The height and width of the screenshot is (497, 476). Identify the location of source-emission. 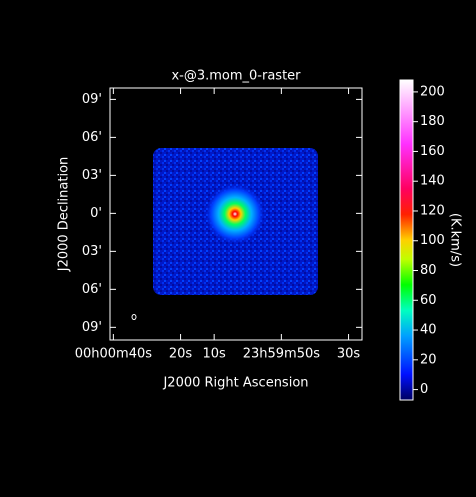
(235, 214).